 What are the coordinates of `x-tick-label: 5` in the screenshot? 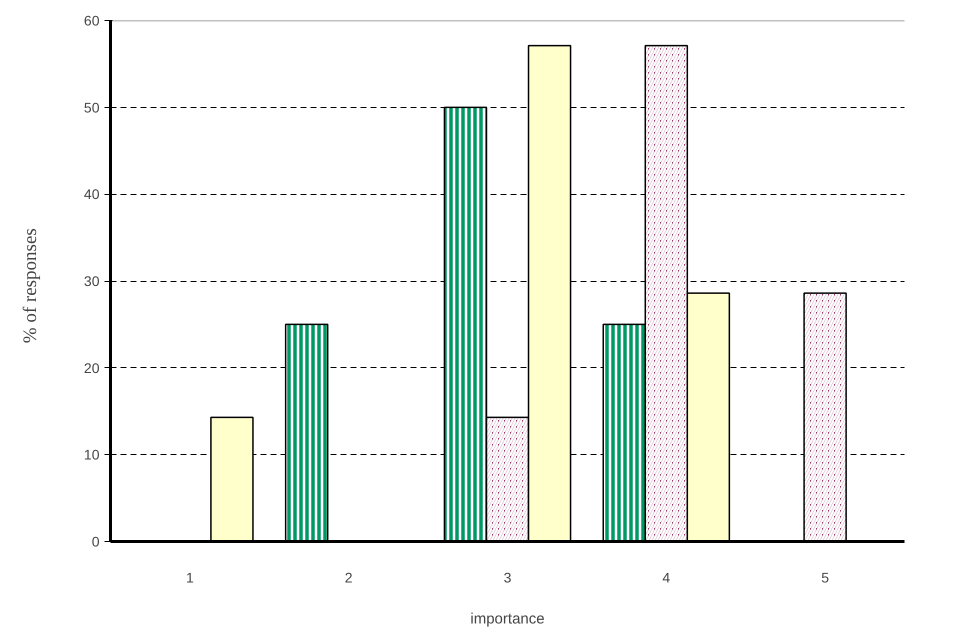 It's located at (825, 578).